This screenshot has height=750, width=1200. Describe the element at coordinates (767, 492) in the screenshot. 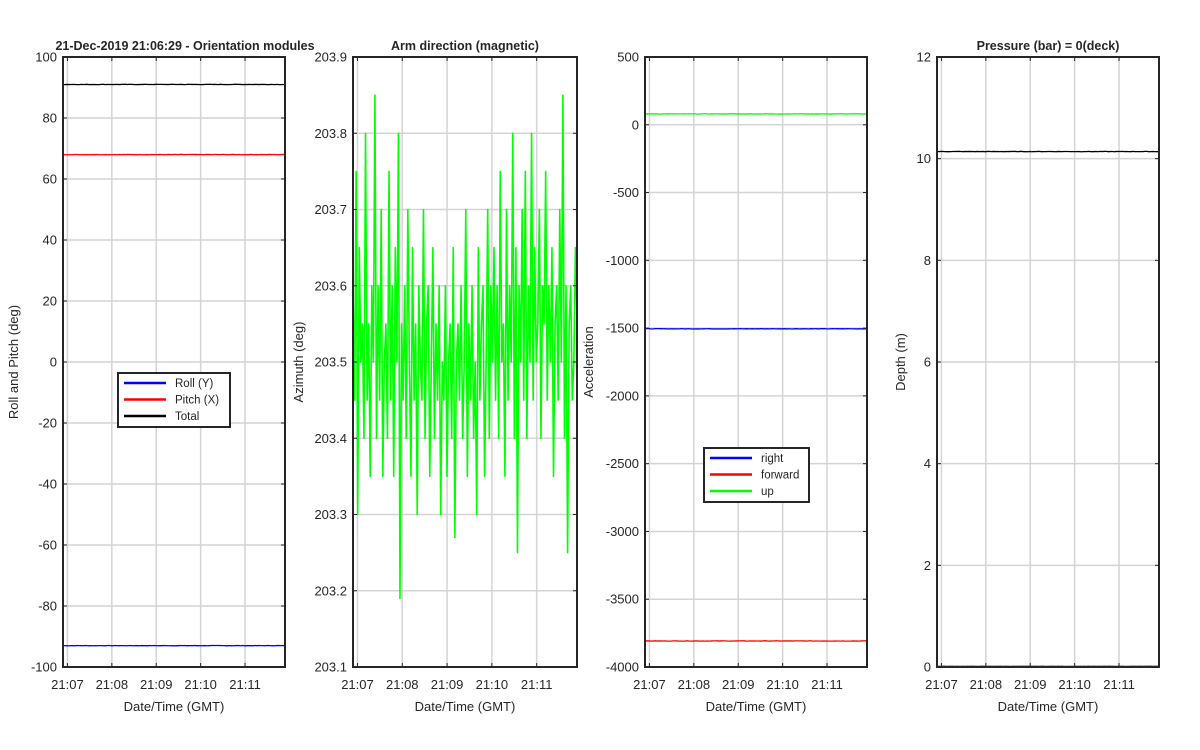

I see `legend-entry: up` at that location.